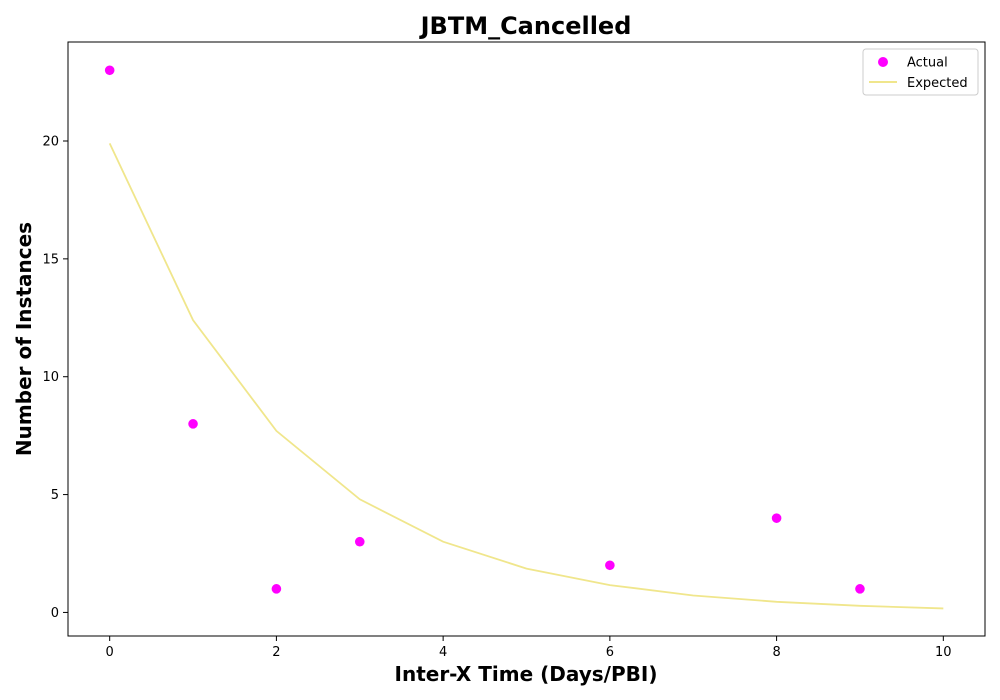  What do you see at coordinates (927, 63) in the screenshot?
I see `legend-label-actual: Actual` at bounding box center [927, 63].